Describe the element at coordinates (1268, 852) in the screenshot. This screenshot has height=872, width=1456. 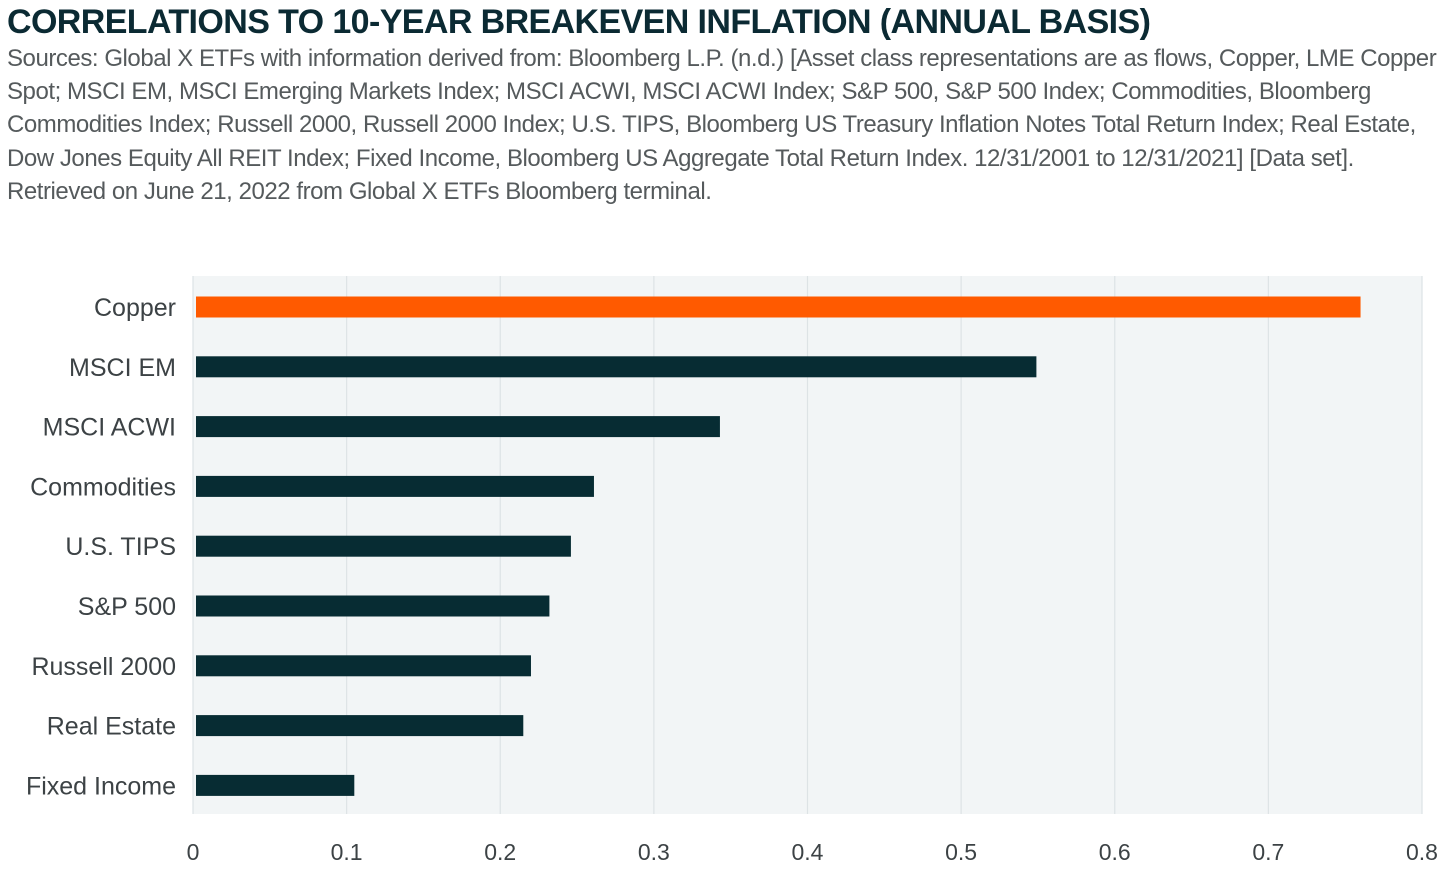
I see `x-tick-label: 0.7` at that location.